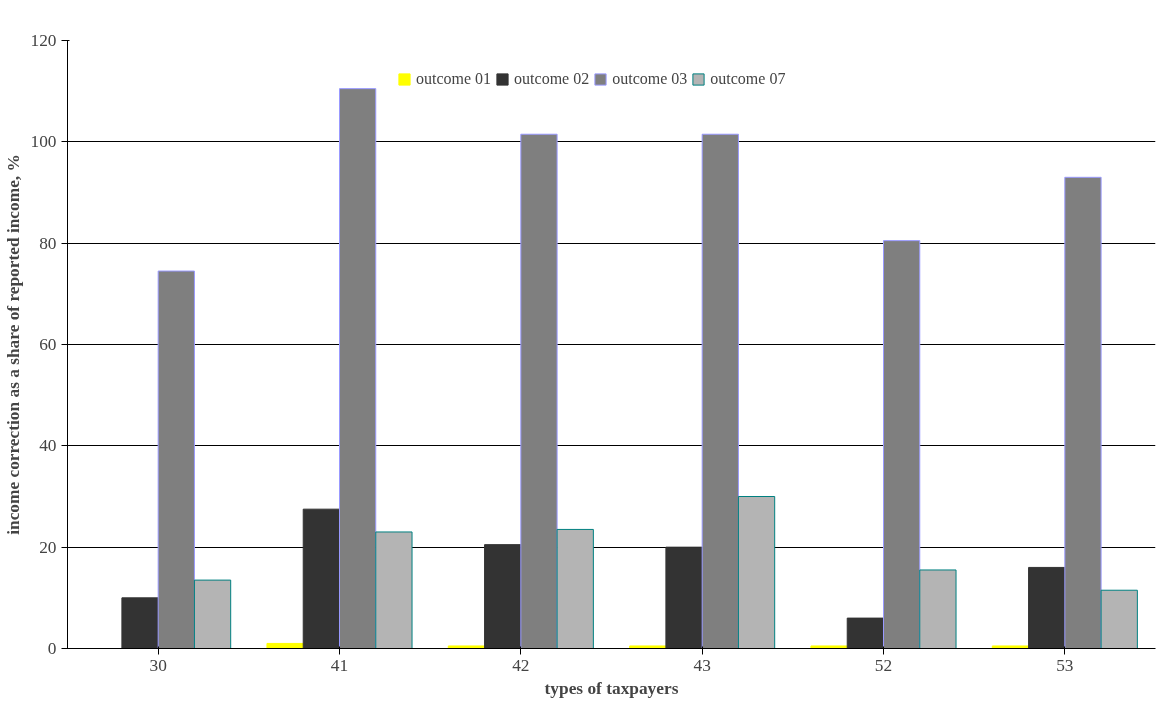  I want to click on x-tick-label: 53, so click(1065, 665).